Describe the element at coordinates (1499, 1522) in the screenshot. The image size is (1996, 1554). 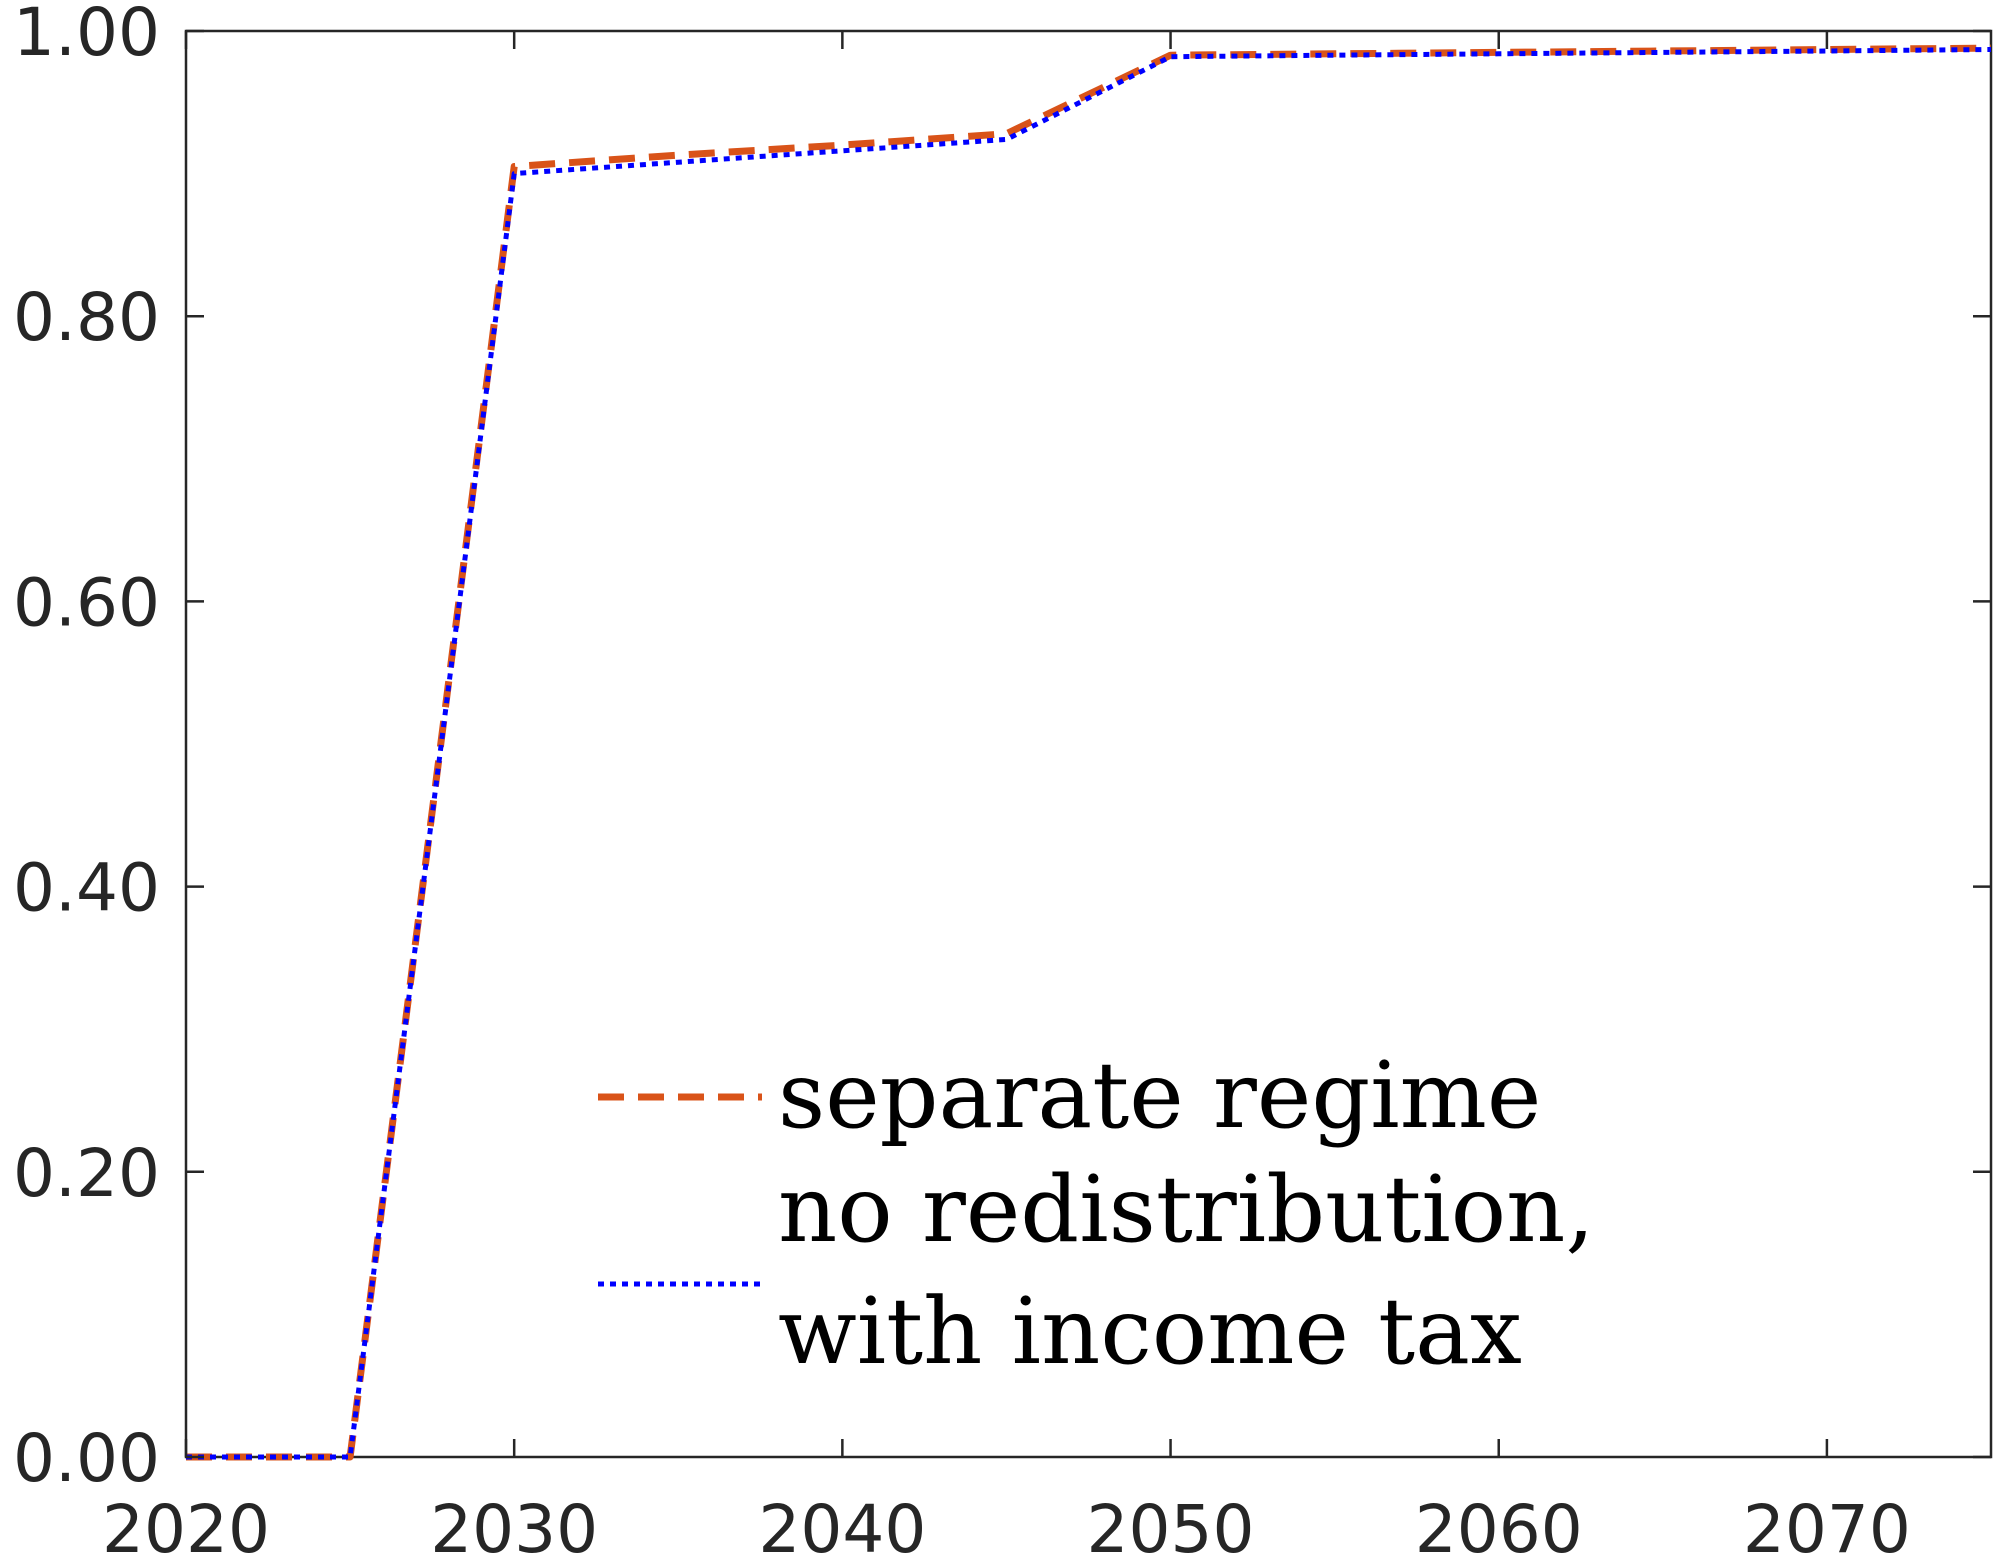
I see `x-tick-label: 2060` at that location.